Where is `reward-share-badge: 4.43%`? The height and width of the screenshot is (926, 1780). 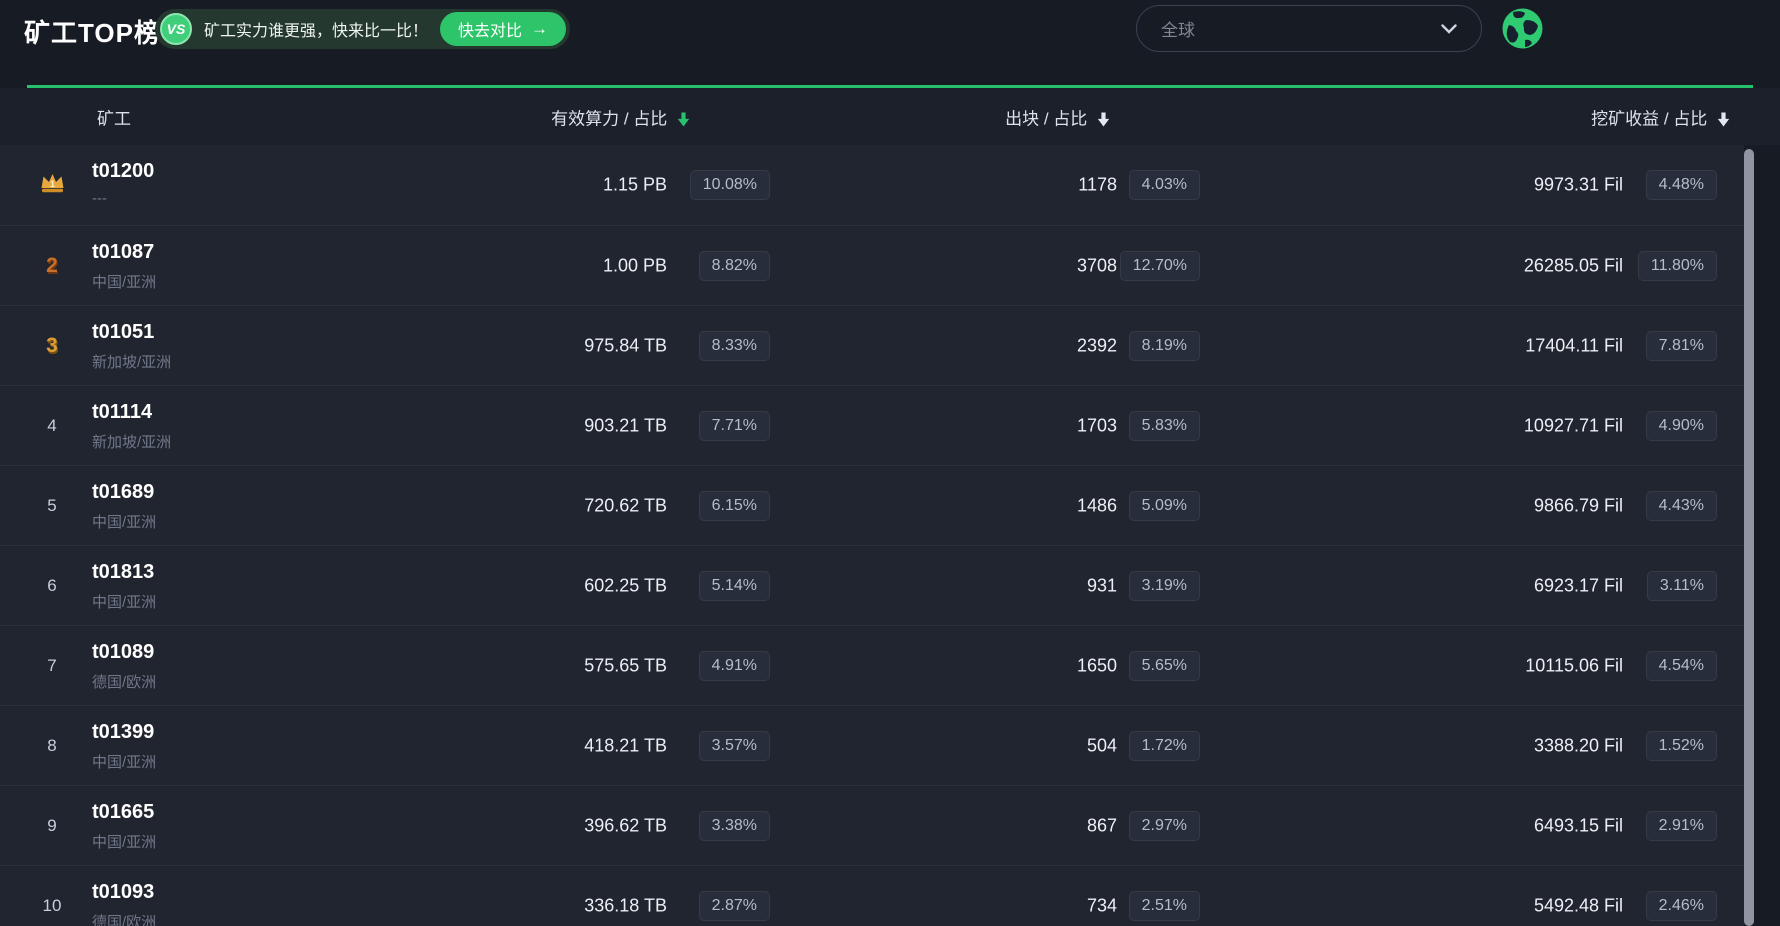
reward-share-badge: 4.43% is located at coordinates (1681, 505).